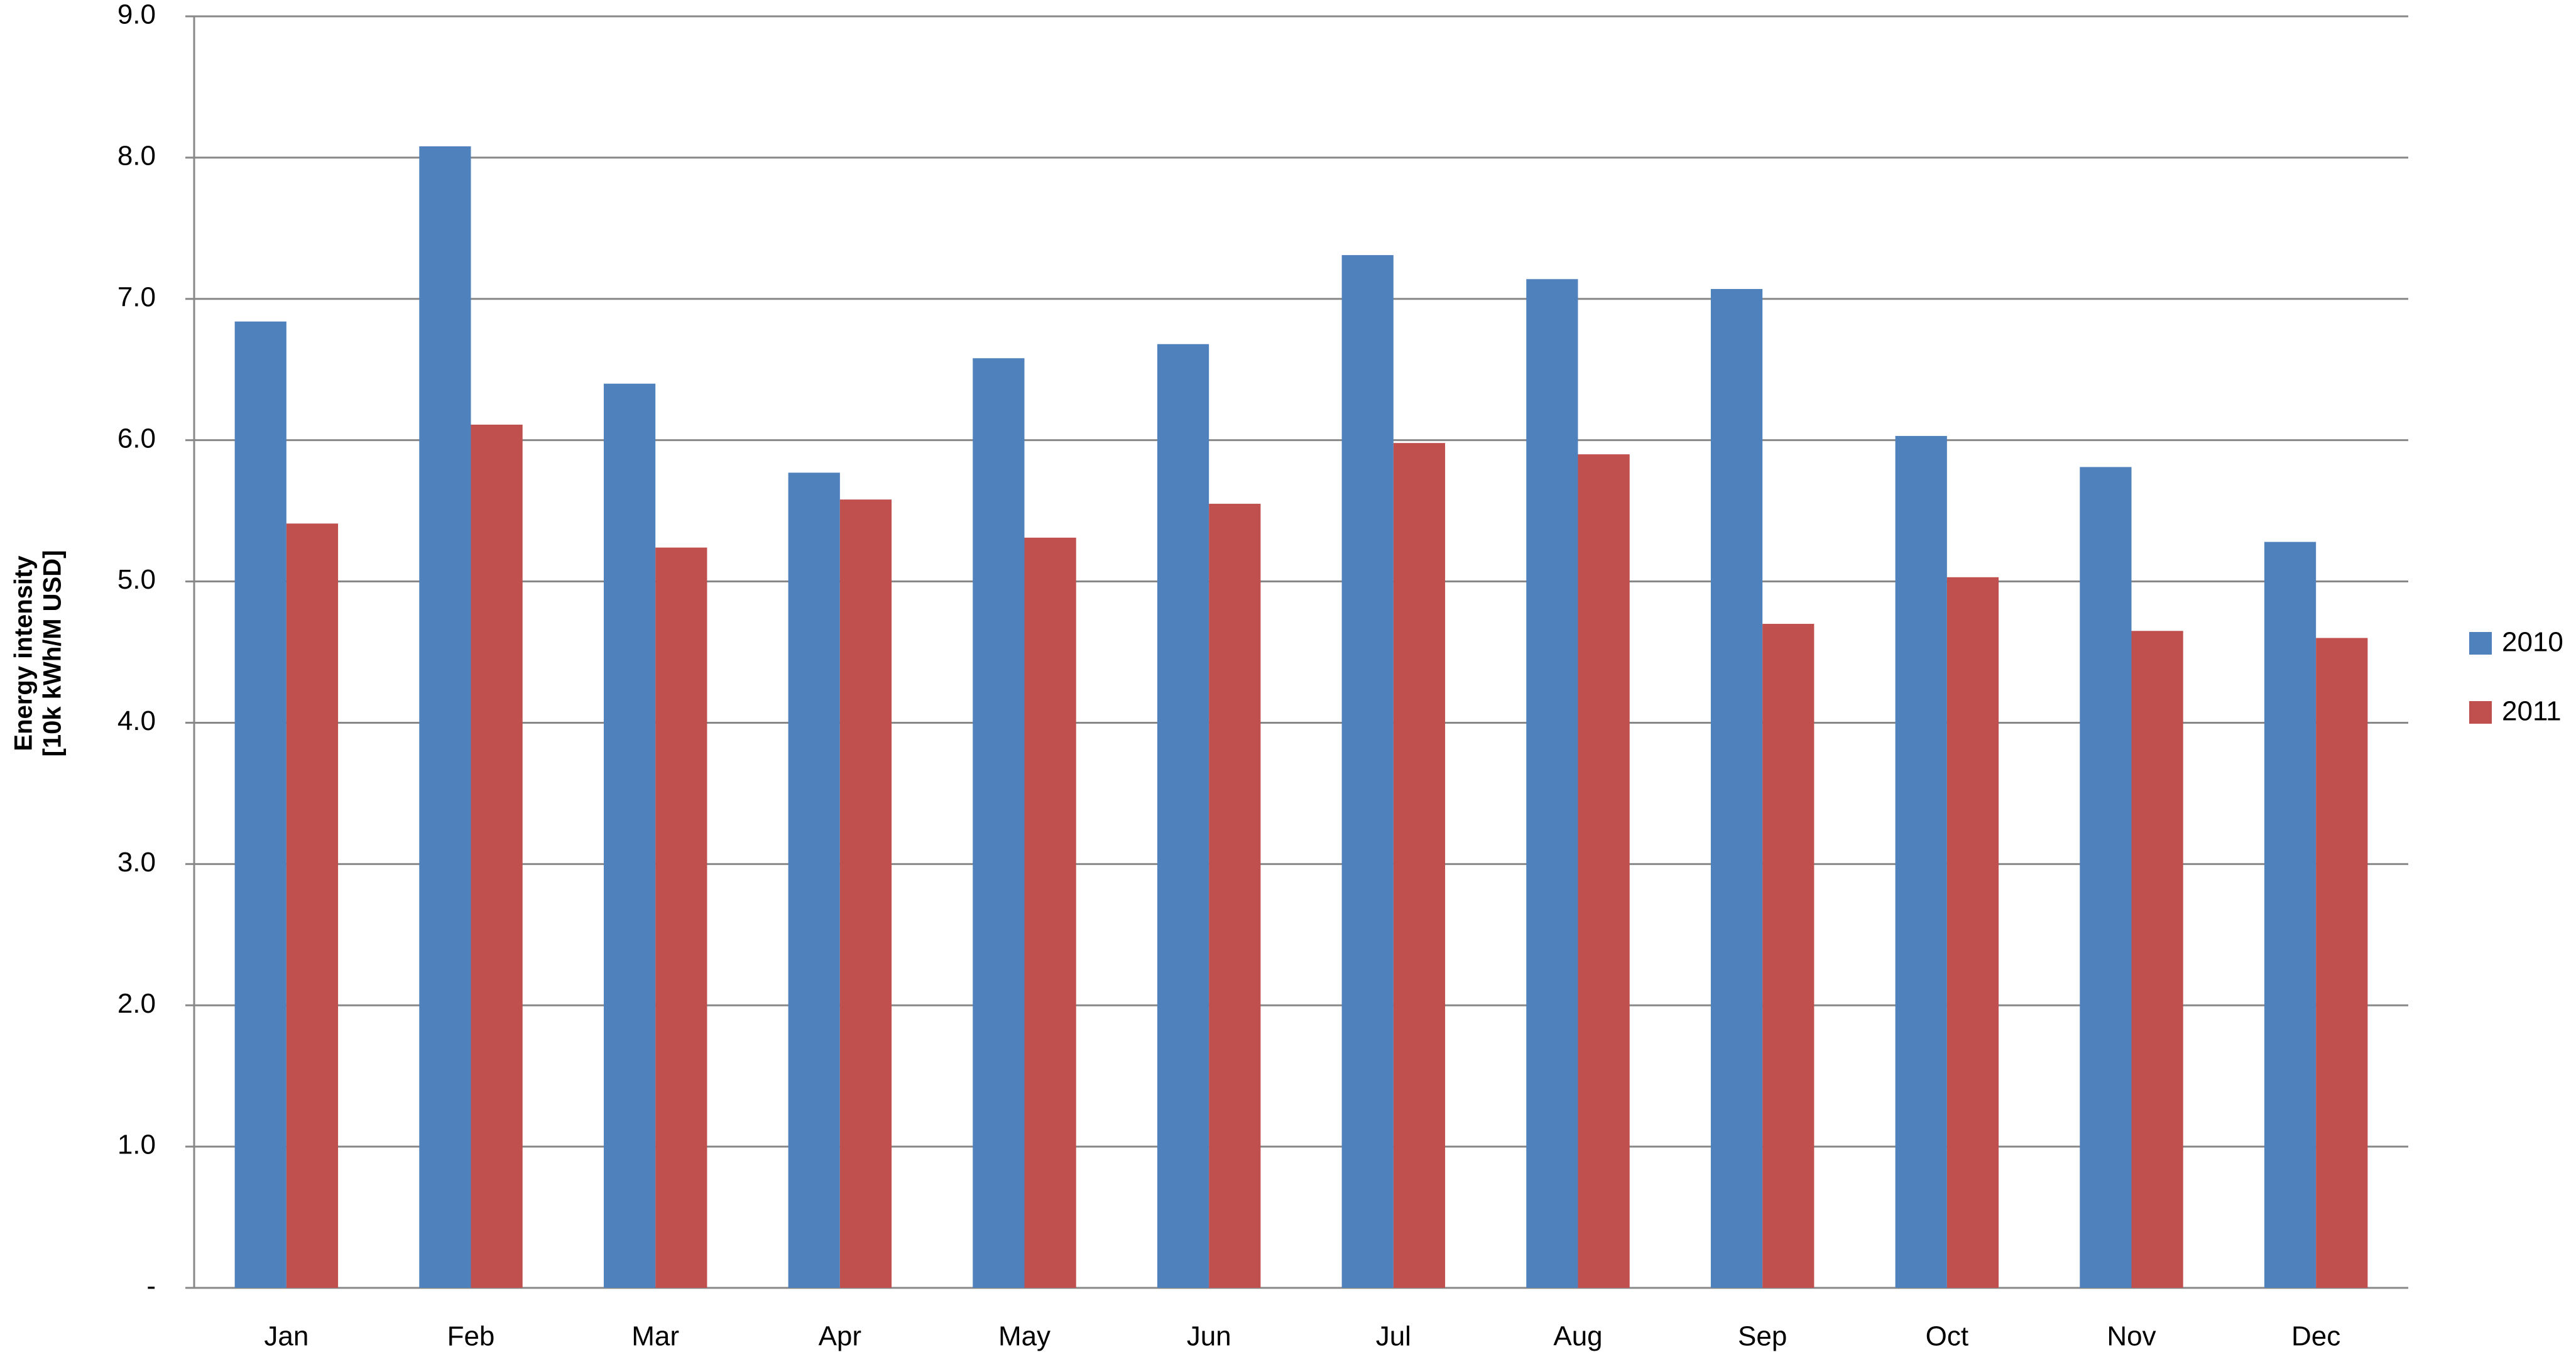  Describe the element at coordinates (1577, 1336) in the screenshot. I see `x-tick-label: Aug` at that location.